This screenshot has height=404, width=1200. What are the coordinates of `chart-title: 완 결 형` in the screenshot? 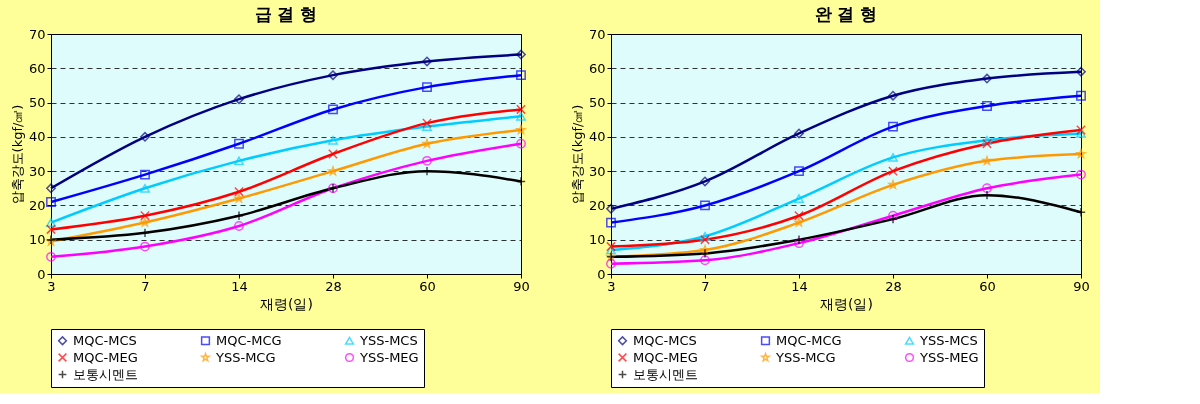 It's located at (846, 14).